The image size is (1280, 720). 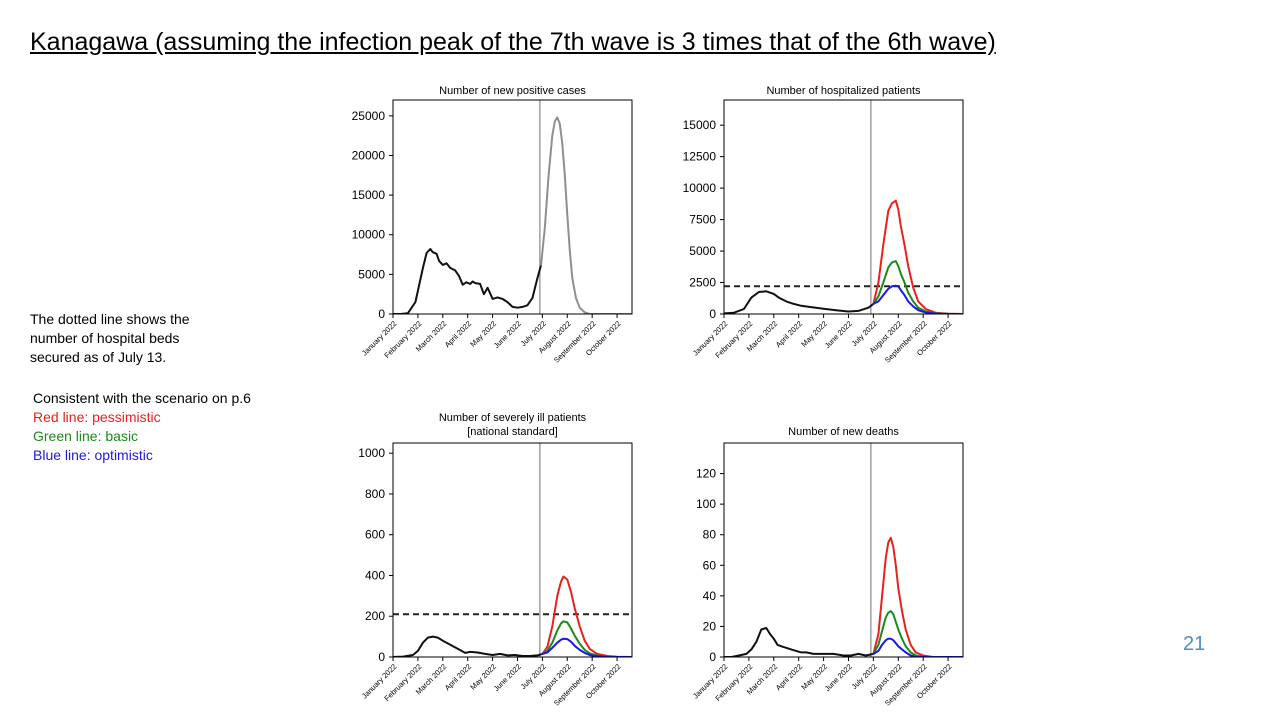 What do you see at coordinates (702, 283) in the screenshot?
I see `y-tick-label: 2500` at bounding box center [702, 283].